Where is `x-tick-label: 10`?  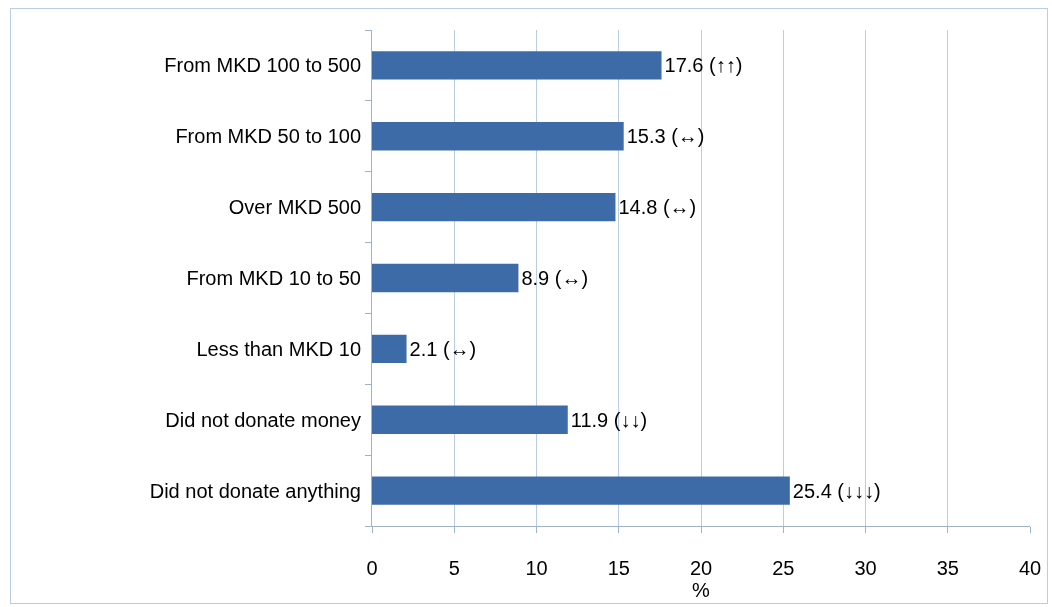 x-tick-label: 10 is located at coordinates (536, 568).